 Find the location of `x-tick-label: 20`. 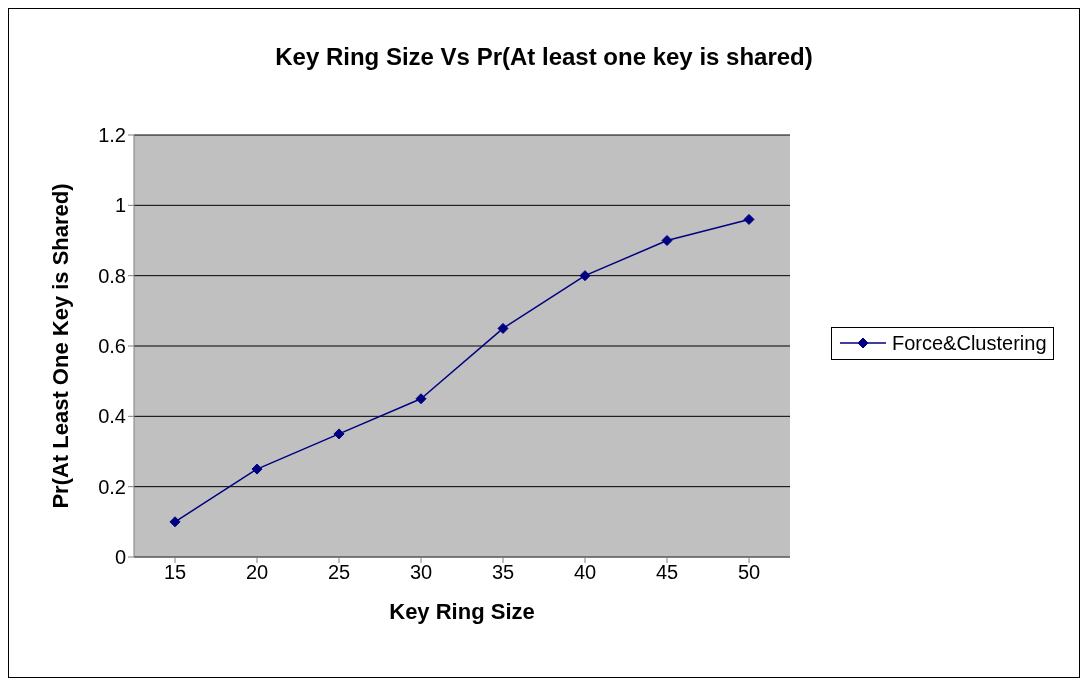

x-tick-label: 20 is located at coordinates (257, 572).